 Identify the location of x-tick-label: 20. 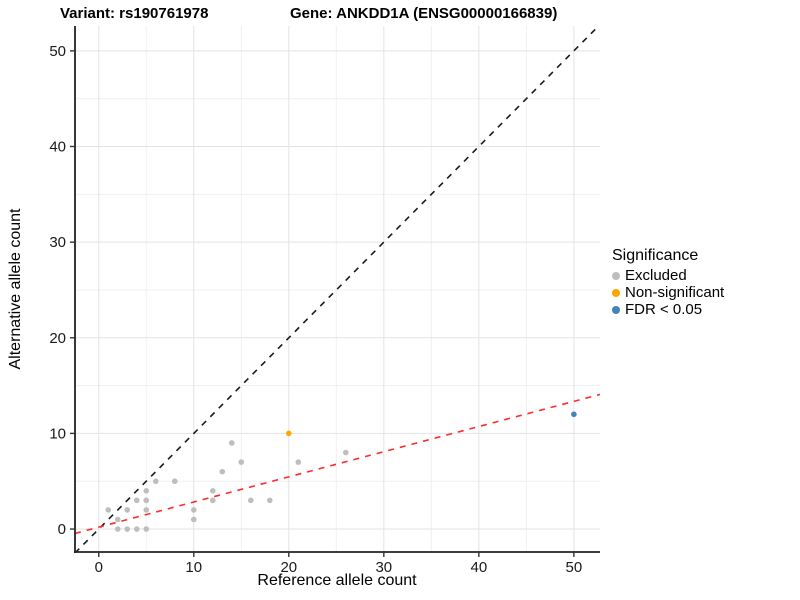
(288, 567).